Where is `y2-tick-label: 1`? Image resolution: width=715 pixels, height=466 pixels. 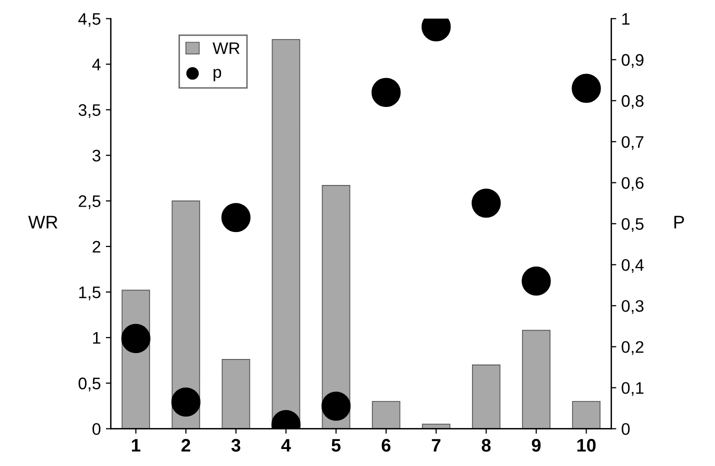
y2-tick-label: 1 is located at coordinates (626, 19).